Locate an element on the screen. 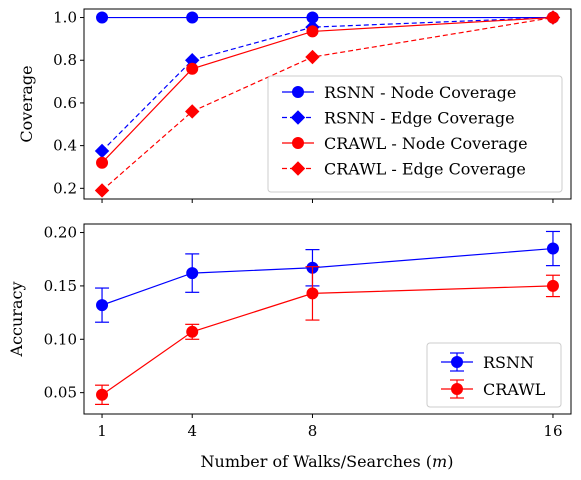 The height and width of the screenshot is (480, 581). coverage-y-tick-label: 0.2 is located at coordinates (65, 188).